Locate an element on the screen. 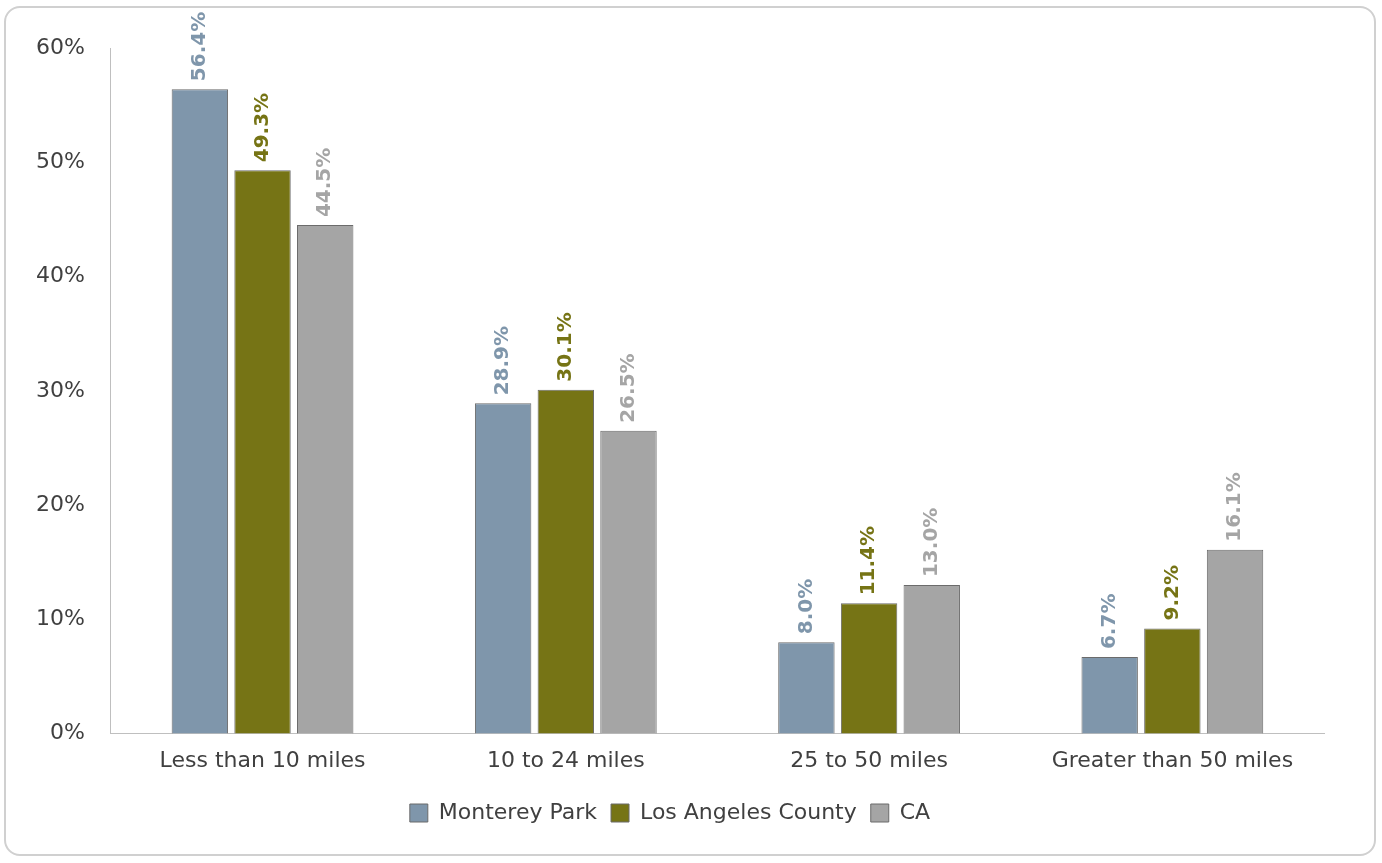  y-tick-label: 30% is located at coordinates (60, 389).